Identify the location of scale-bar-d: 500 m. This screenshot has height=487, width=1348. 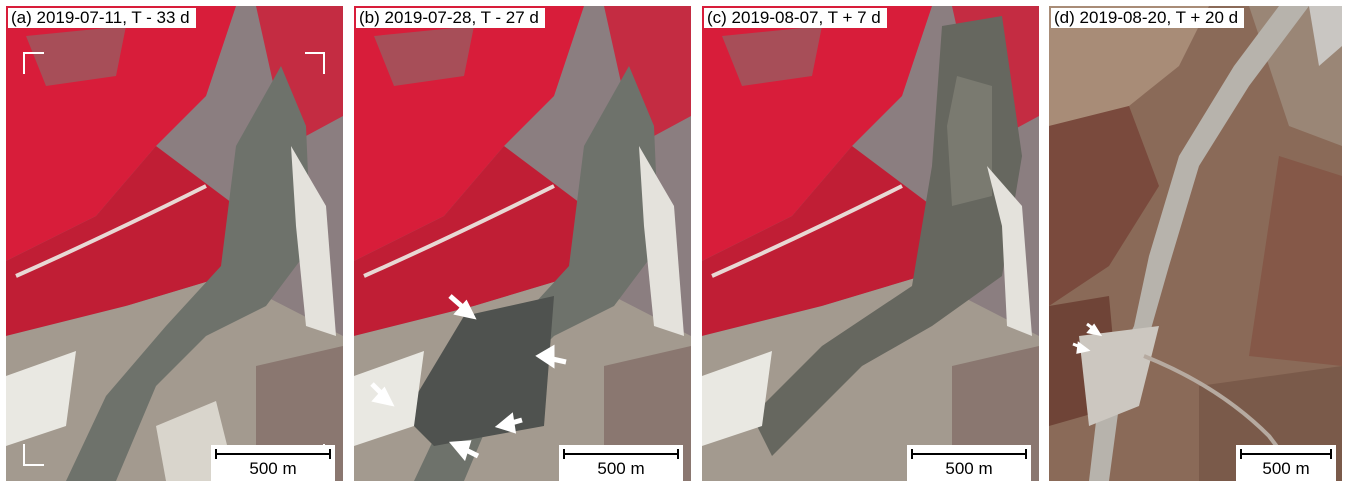
(1286, 463).